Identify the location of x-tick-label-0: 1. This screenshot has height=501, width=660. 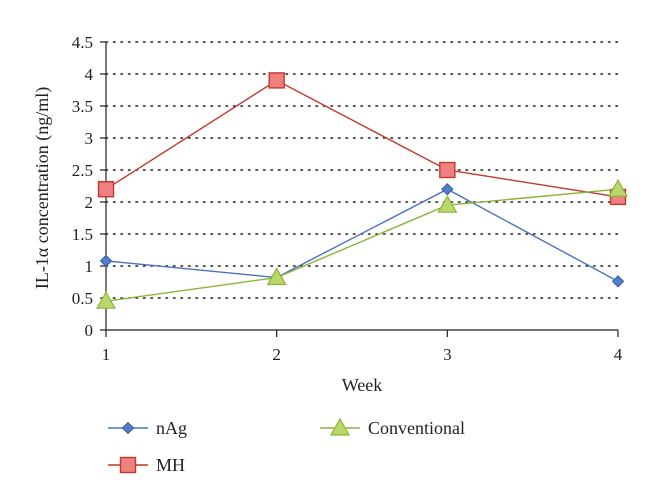
(106, 354).